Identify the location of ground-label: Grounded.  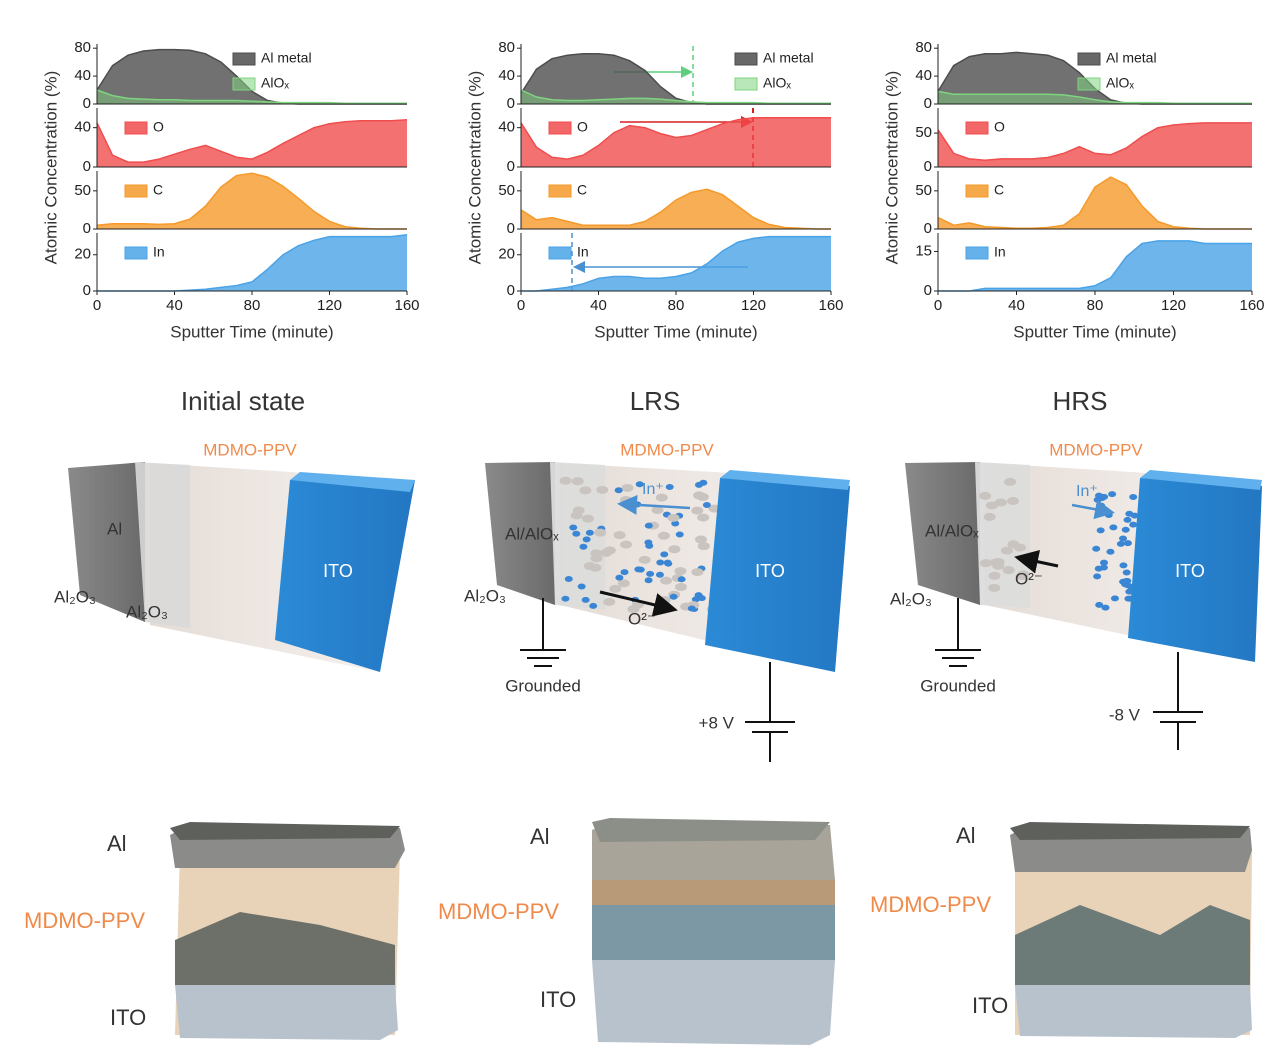
(958, 685).